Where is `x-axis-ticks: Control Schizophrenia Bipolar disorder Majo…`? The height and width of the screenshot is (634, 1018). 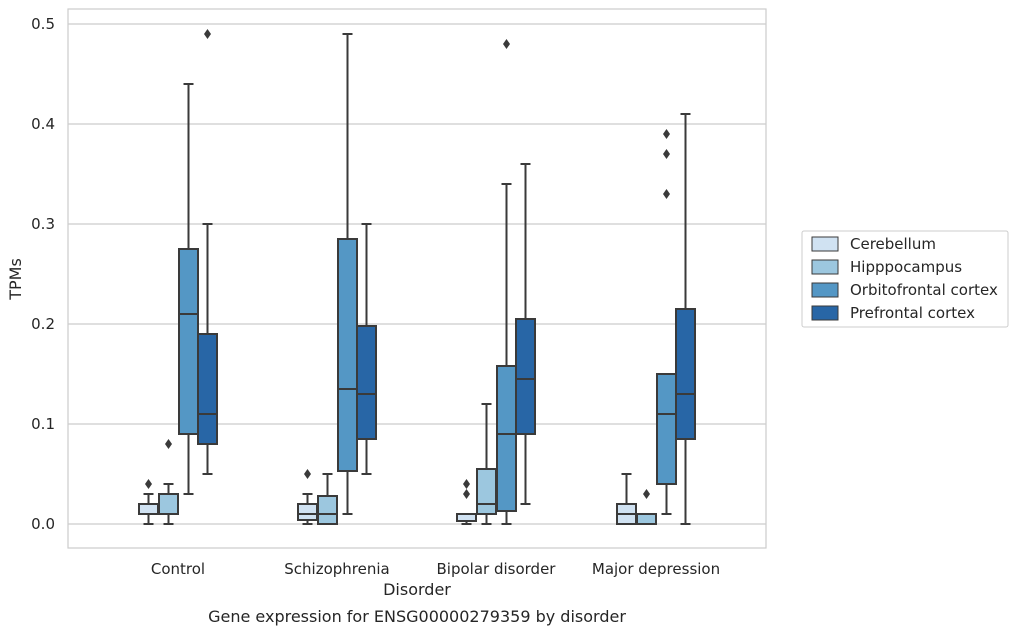 x-axis-ticks: Control Schizophrenia Bipolar disorder Majo… is located at coordinates (435, 569).